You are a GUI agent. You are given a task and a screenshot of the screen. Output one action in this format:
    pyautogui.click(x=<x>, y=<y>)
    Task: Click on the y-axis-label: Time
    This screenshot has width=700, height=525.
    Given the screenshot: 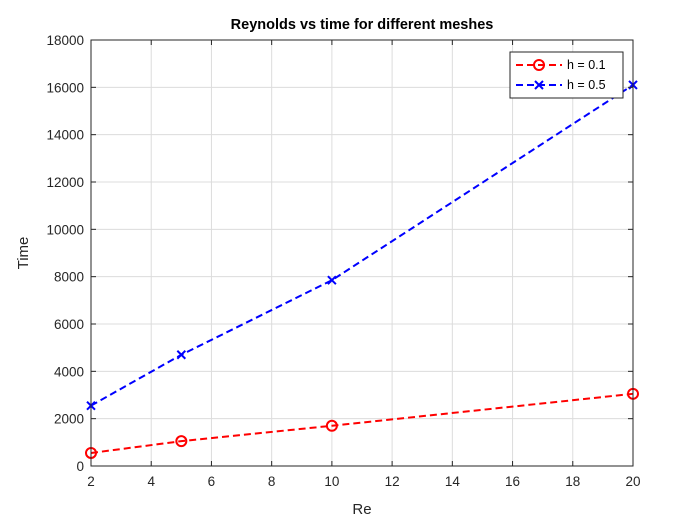 What is the action you would take?
    pyautogui.click(x=23, y=253)
    